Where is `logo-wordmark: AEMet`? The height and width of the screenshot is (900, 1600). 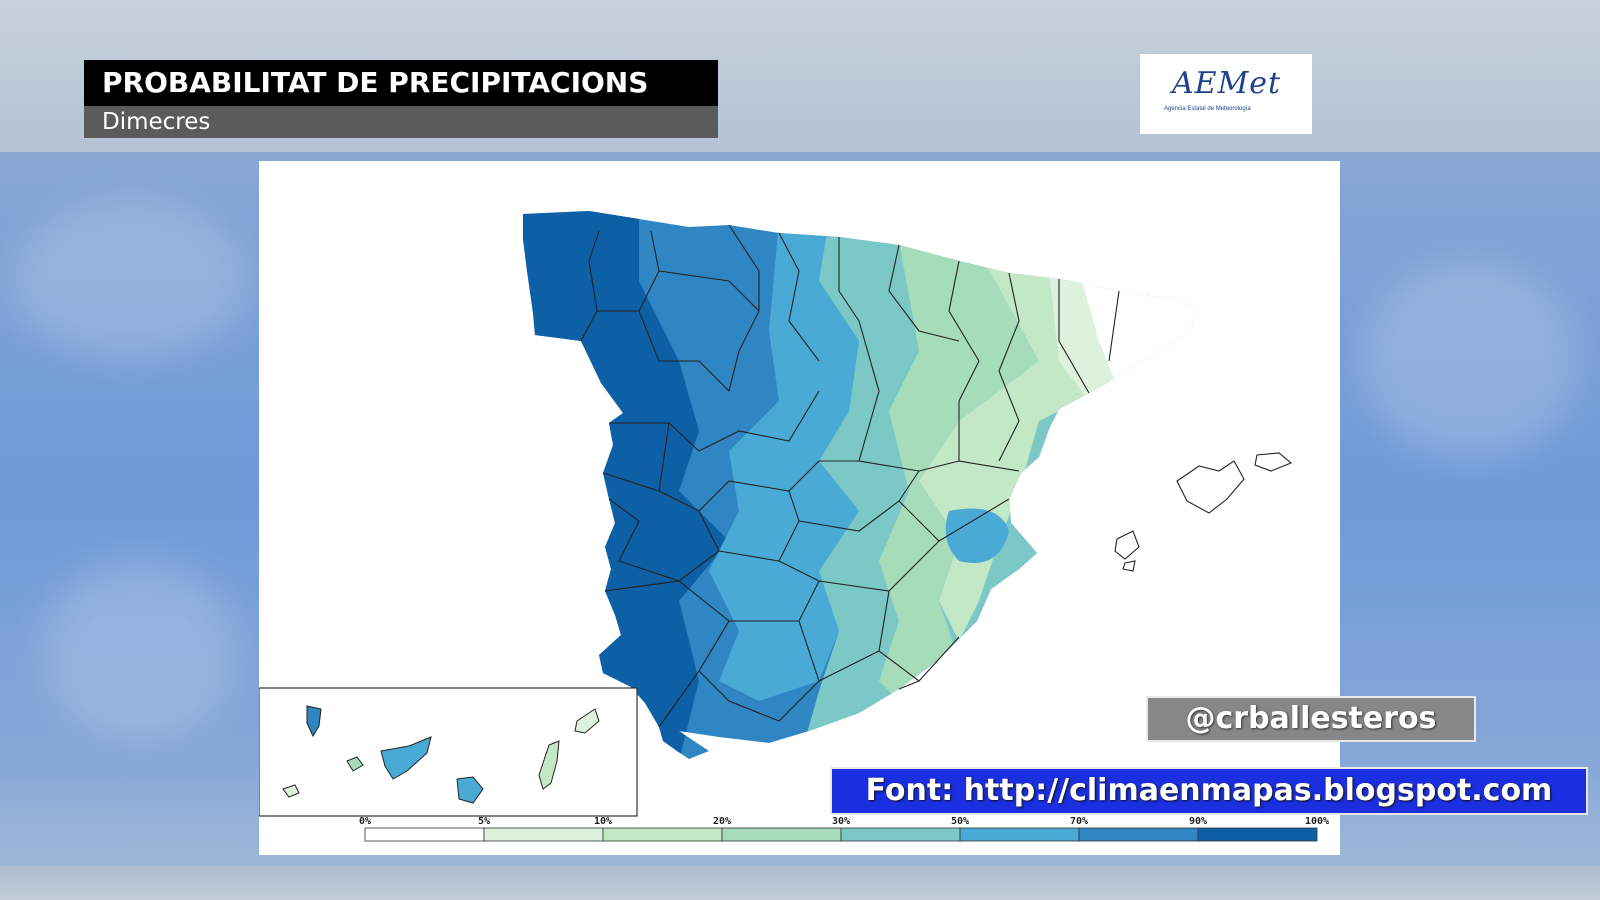
logo-wordmark: AEMet is located at coordinates (1227, 83).